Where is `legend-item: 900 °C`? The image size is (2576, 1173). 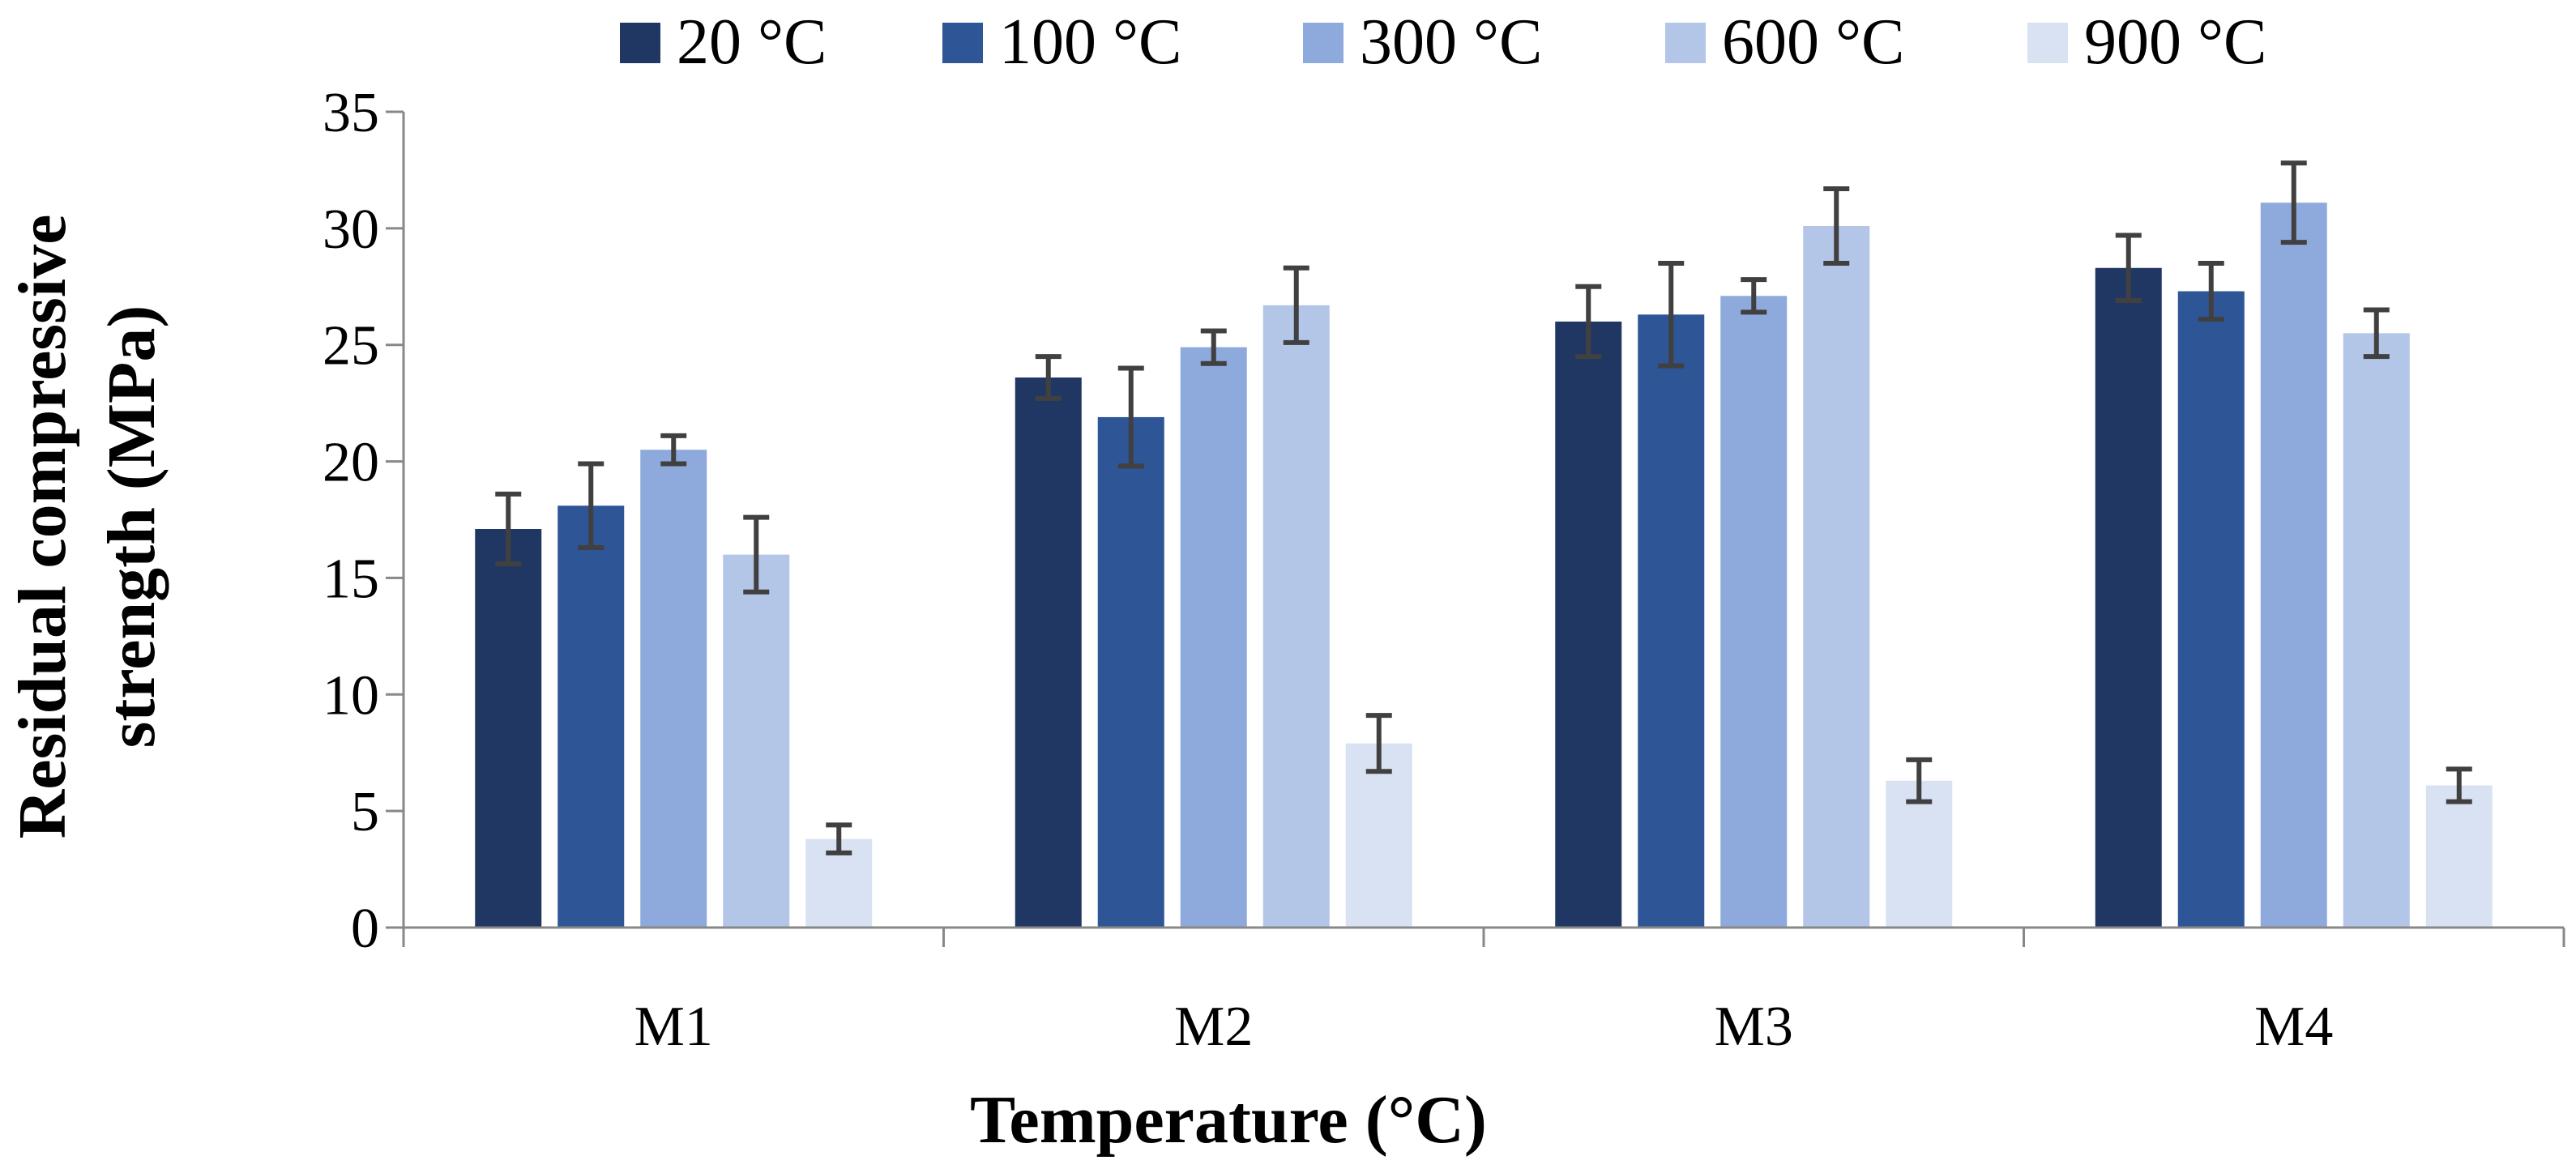
legend-item: 900 °C is located at coordinates (2146, 42).